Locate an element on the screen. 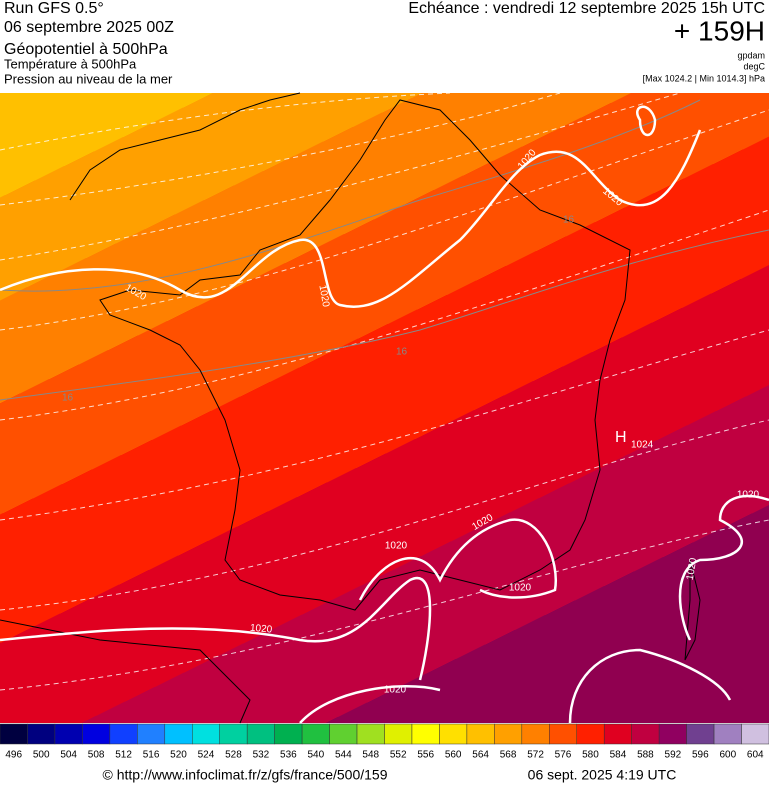  colorbar-label: 500 is located at coordinates (41, 755).